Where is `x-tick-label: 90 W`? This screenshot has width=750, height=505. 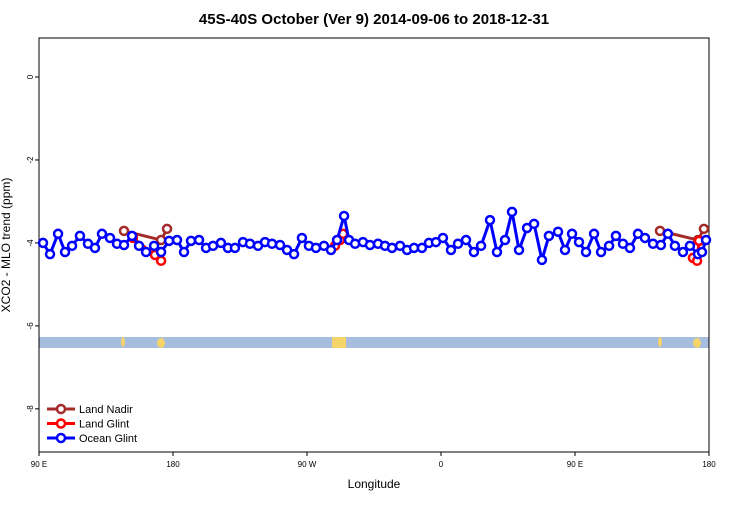
x-tick-label: 90 W is located at coordinates (307, 464).